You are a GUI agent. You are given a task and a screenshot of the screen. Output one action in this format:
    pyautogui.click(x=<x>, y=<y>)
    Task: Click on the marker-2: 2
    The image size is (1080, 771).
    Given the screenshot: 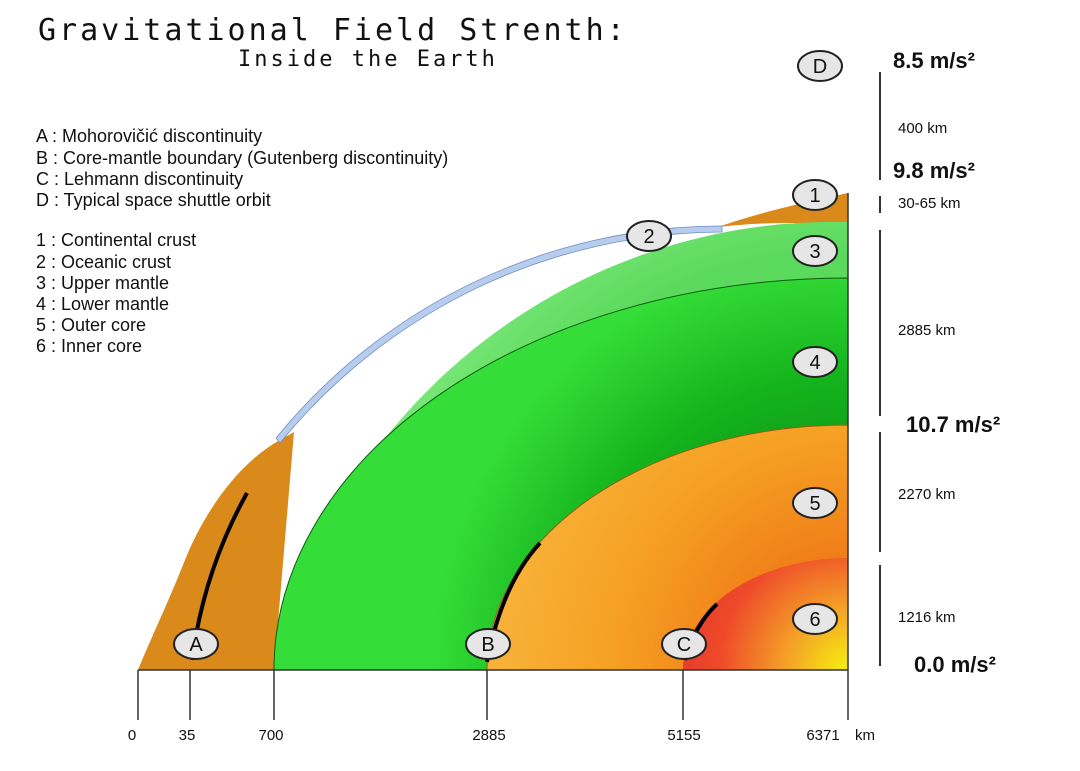 What is the action you would take?
    pyautogui.click(x=649, y=236)
    